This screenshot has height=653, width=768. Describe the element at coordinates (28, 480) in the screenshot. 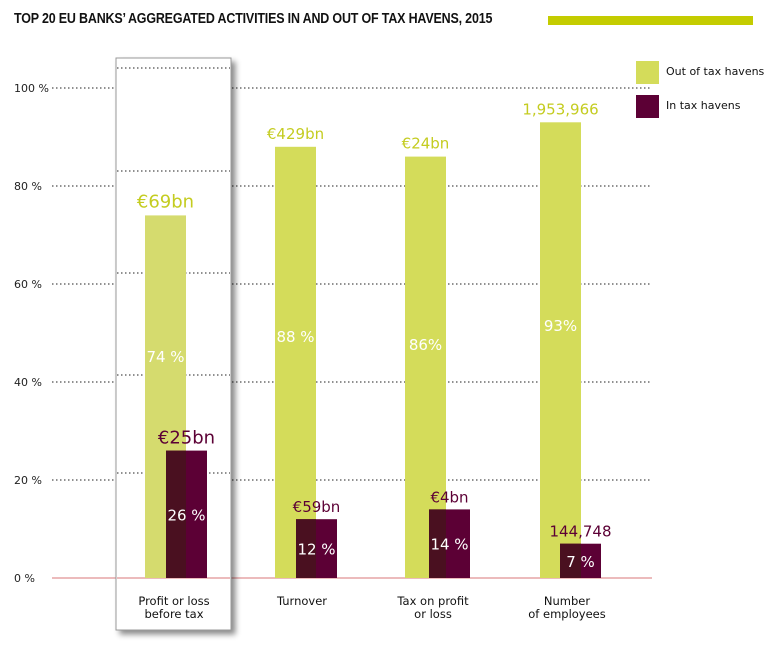

I see `y-tick-label: 20 %` at that location.